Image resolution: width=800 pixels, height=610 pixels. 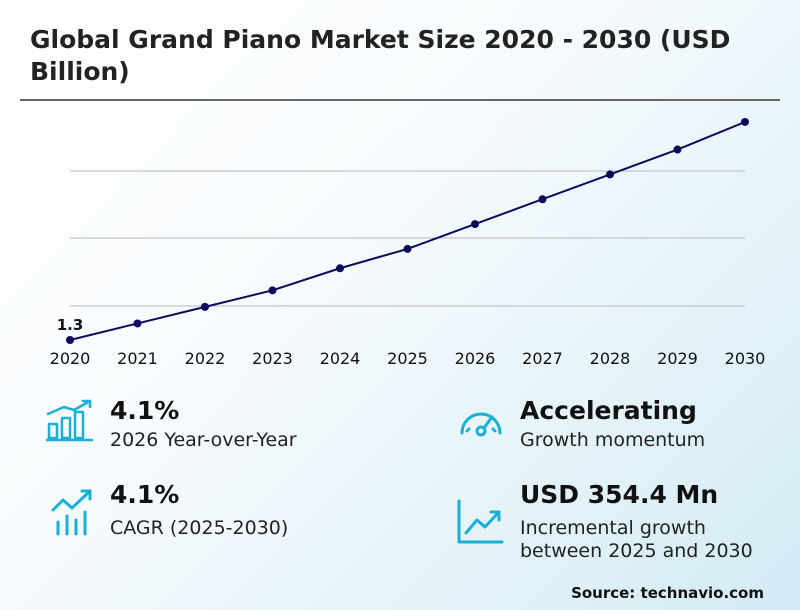 What do you see at coordinates (608, 410) in the screenshot?
I see `momentum-value: Accelerating` at bounding box center [608, 410].